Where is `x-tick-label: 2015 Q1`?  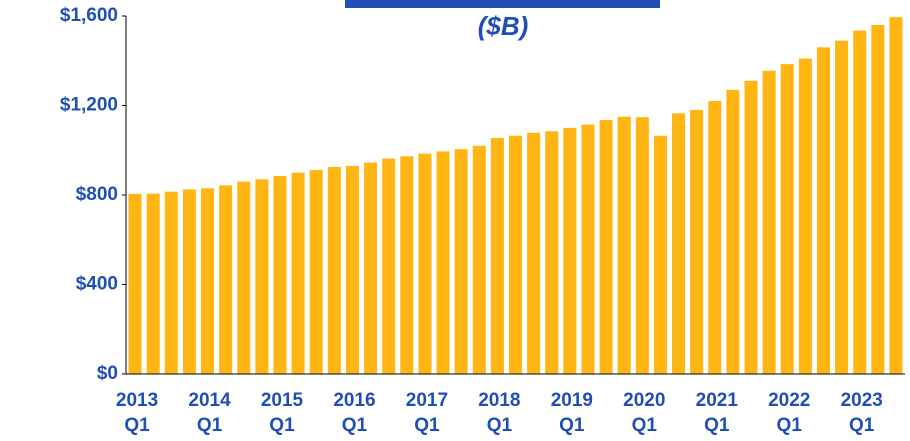 x-tick-label: 2015 Q1 is located at coordinates (282, 413).